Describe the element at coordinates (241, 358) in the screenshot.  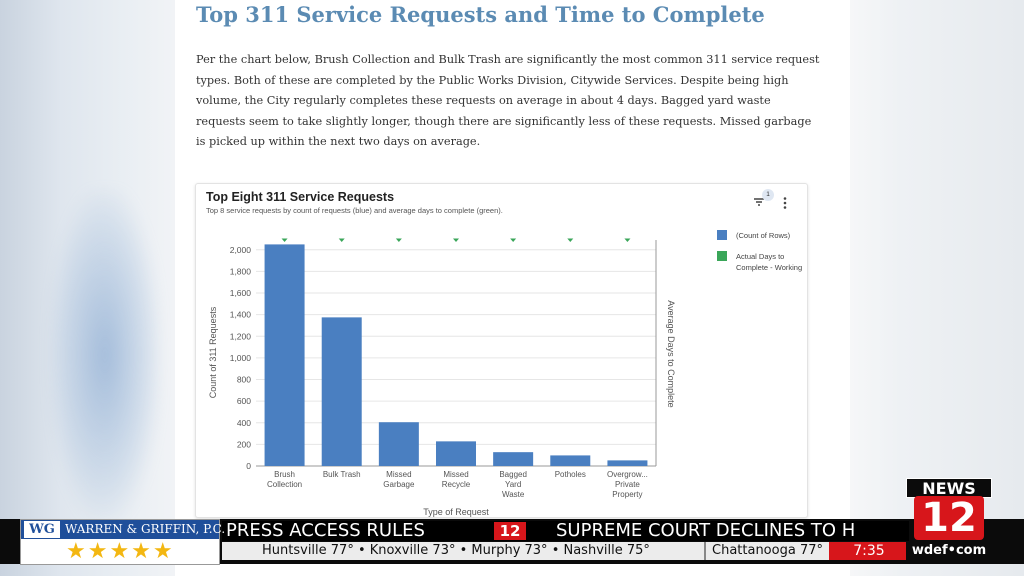
I see `y-tick-label: 1,000` at that location.